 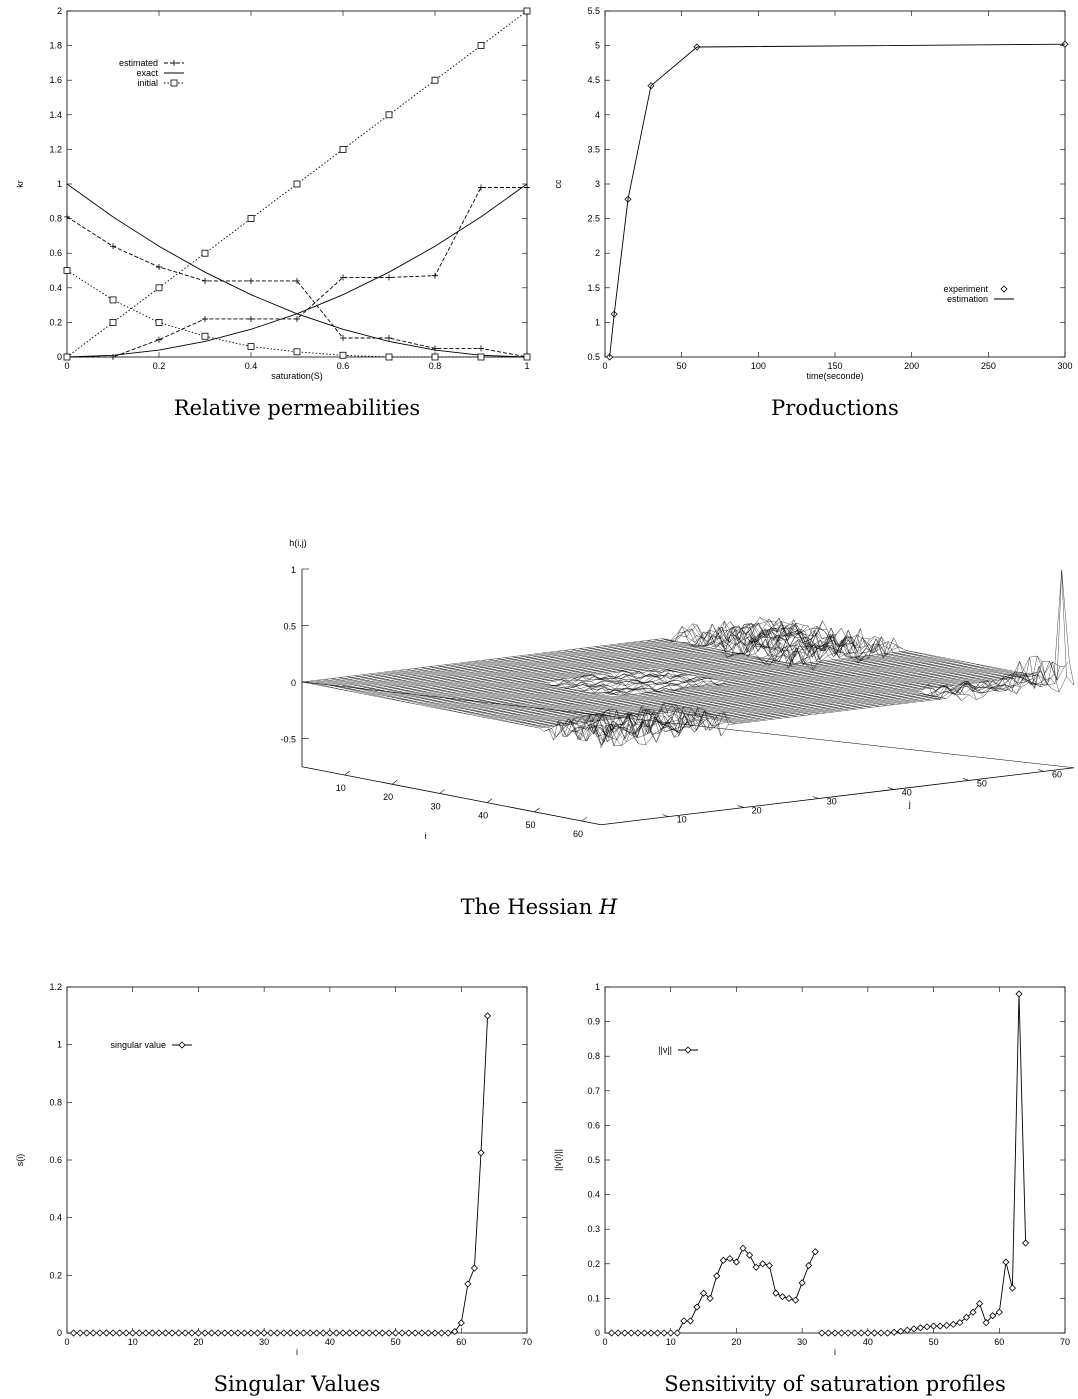 What do you see at coordinates (426, 836) in the screenshot?
I see `i-axis-label: i` at bounding box center [426, 836].